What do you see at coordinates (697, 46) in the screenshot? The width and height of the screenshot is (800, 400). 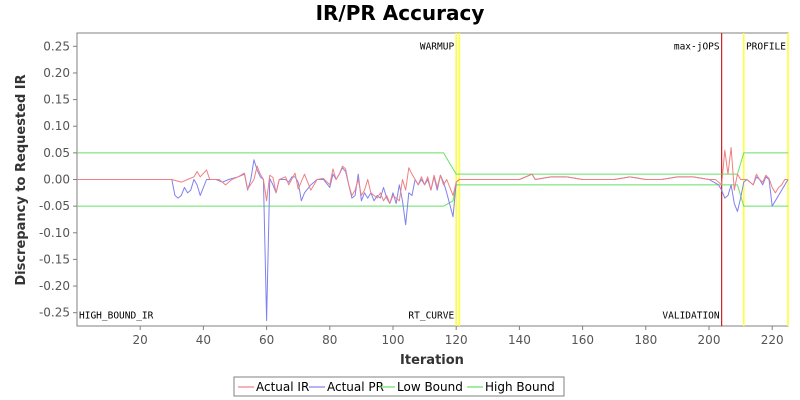 I see `annotation-max-jops: max-jOPS` at bounding box center [697, 46].